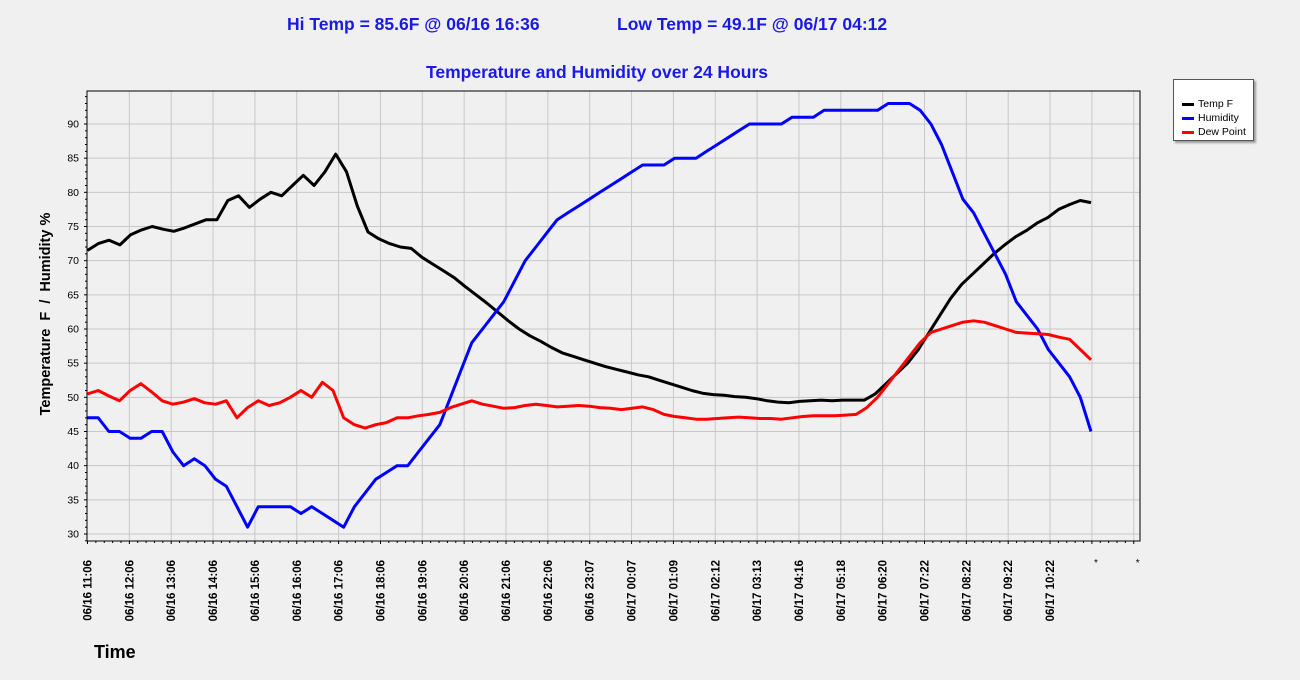 The image size is (1300, 680). Describe the element at coordinates (590, 374) in the screenshot. I see `series-line-dew-point` at that location.